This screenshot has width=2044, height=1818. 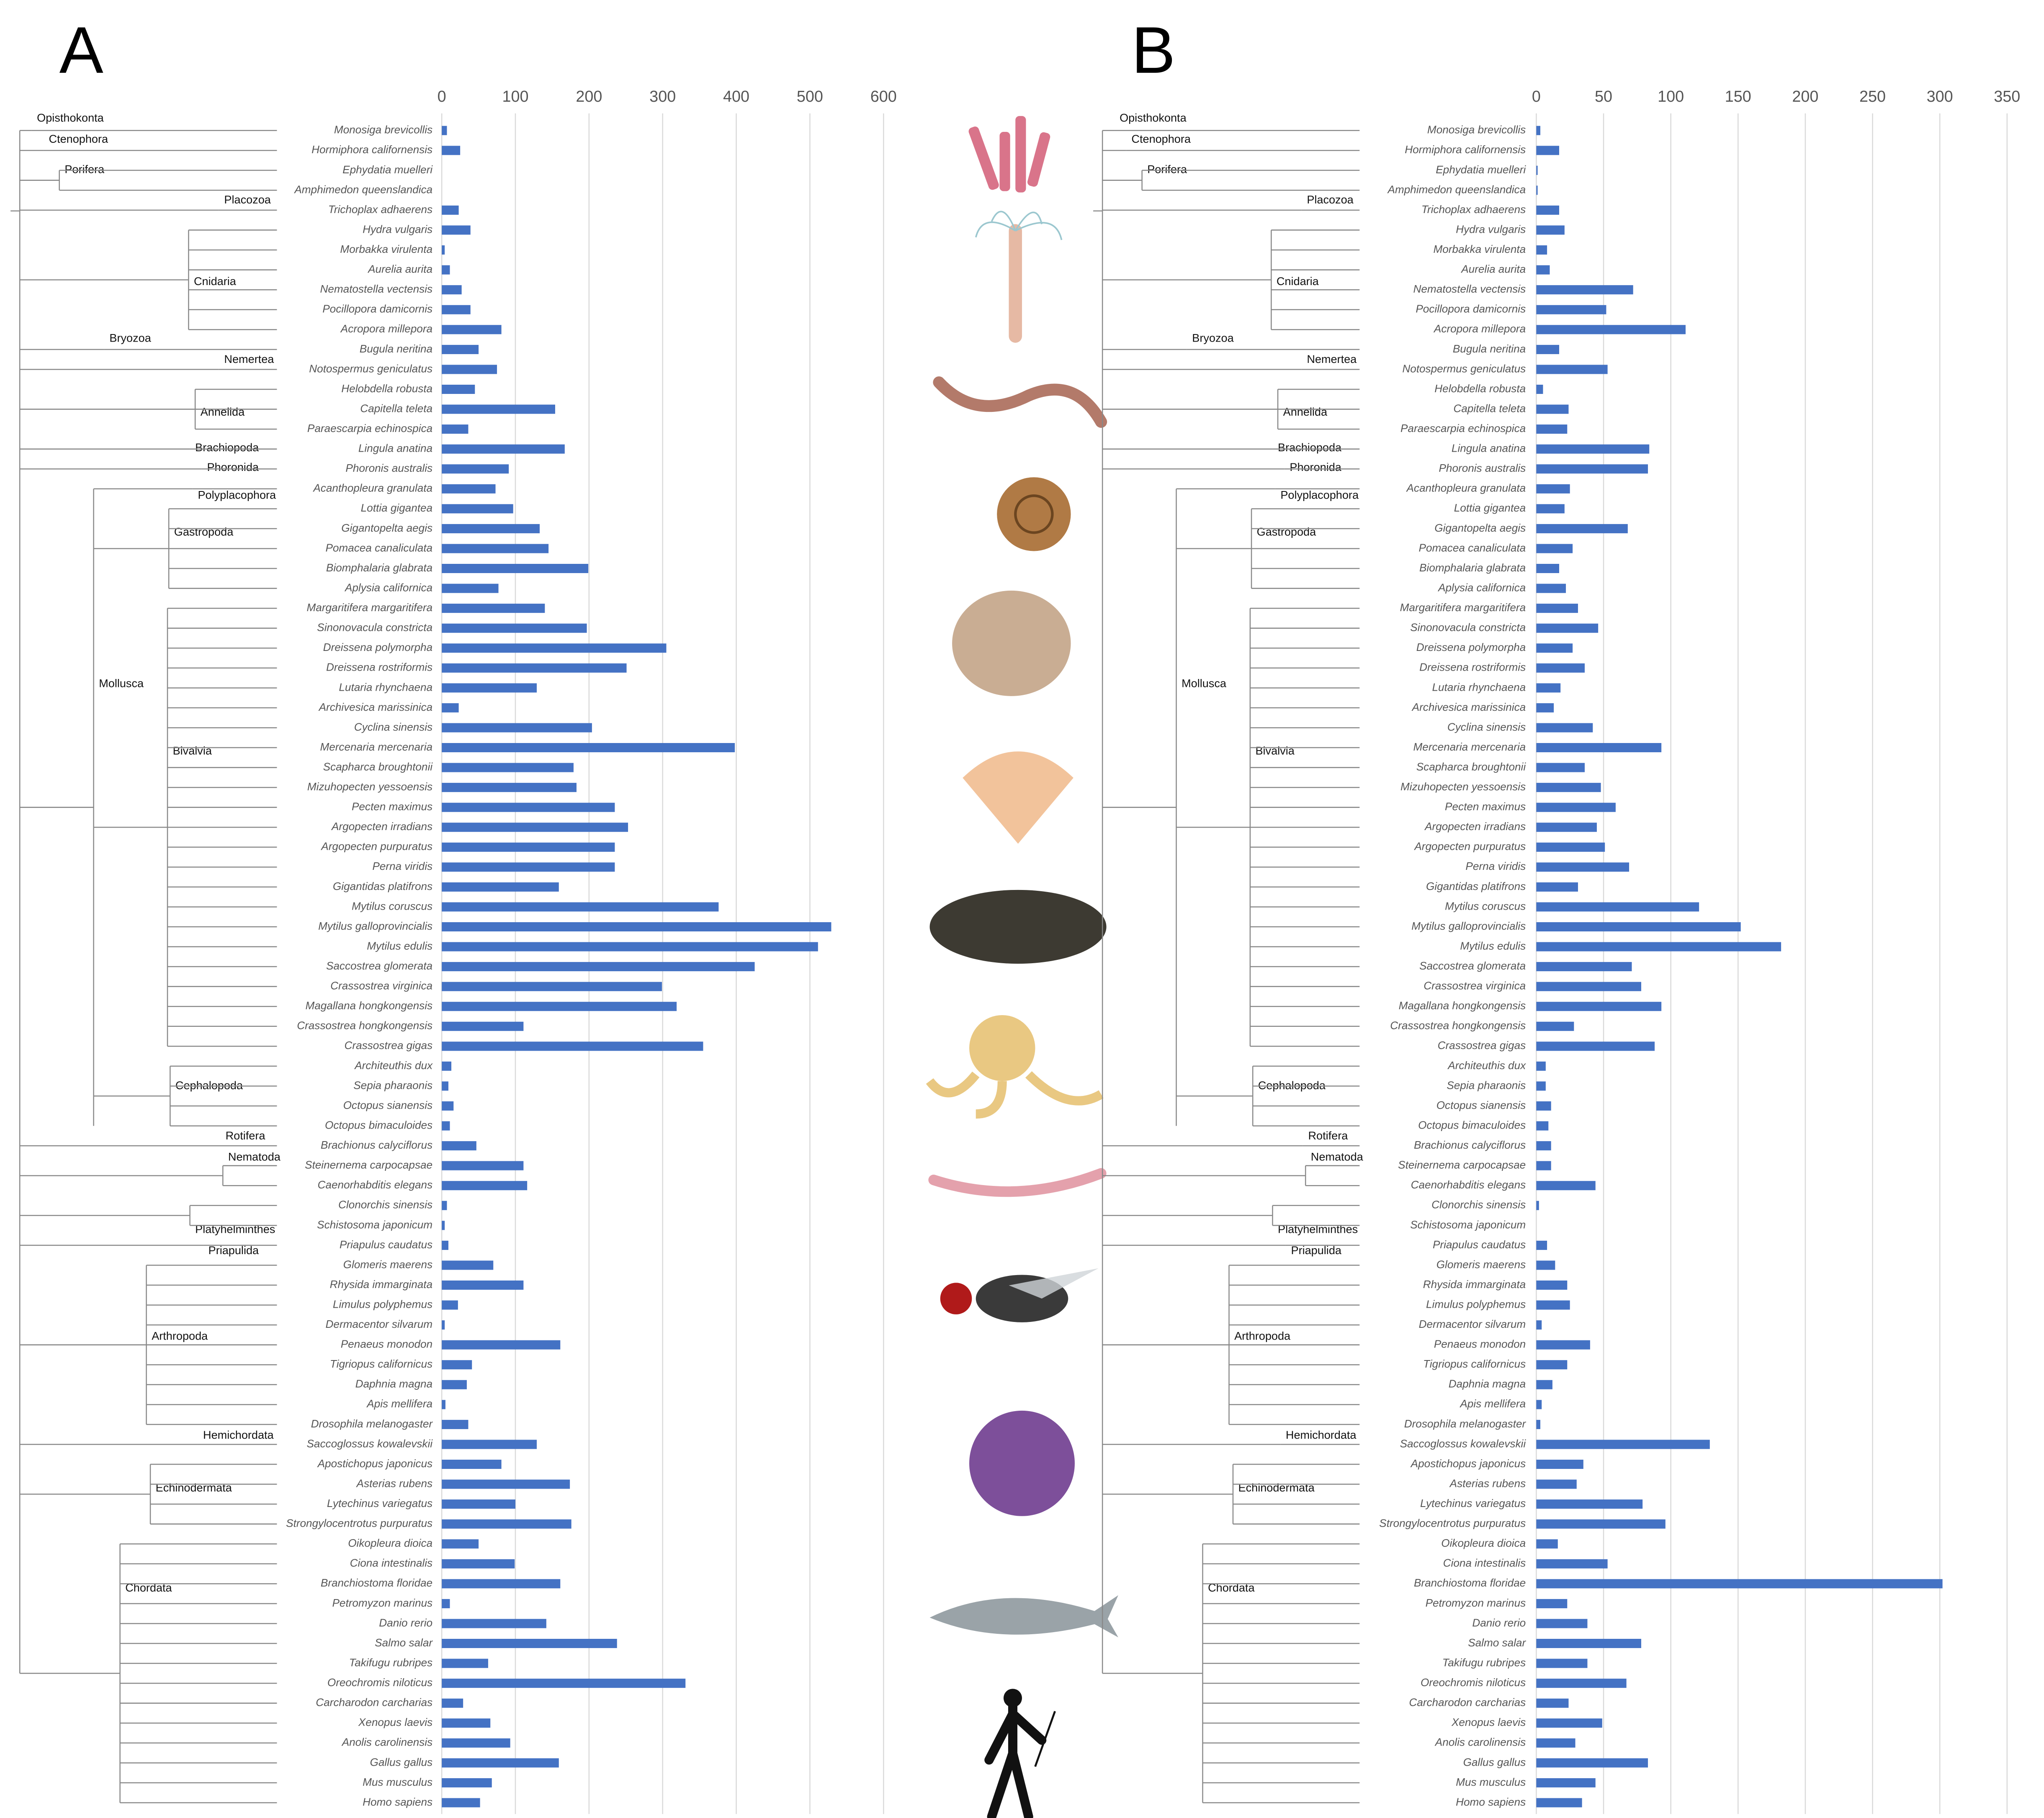 What do you see at coordinates (379, 1683) in the screenshot?
I see `species-label: Oreochromis niloticus` at bounding box center [379, 1683].